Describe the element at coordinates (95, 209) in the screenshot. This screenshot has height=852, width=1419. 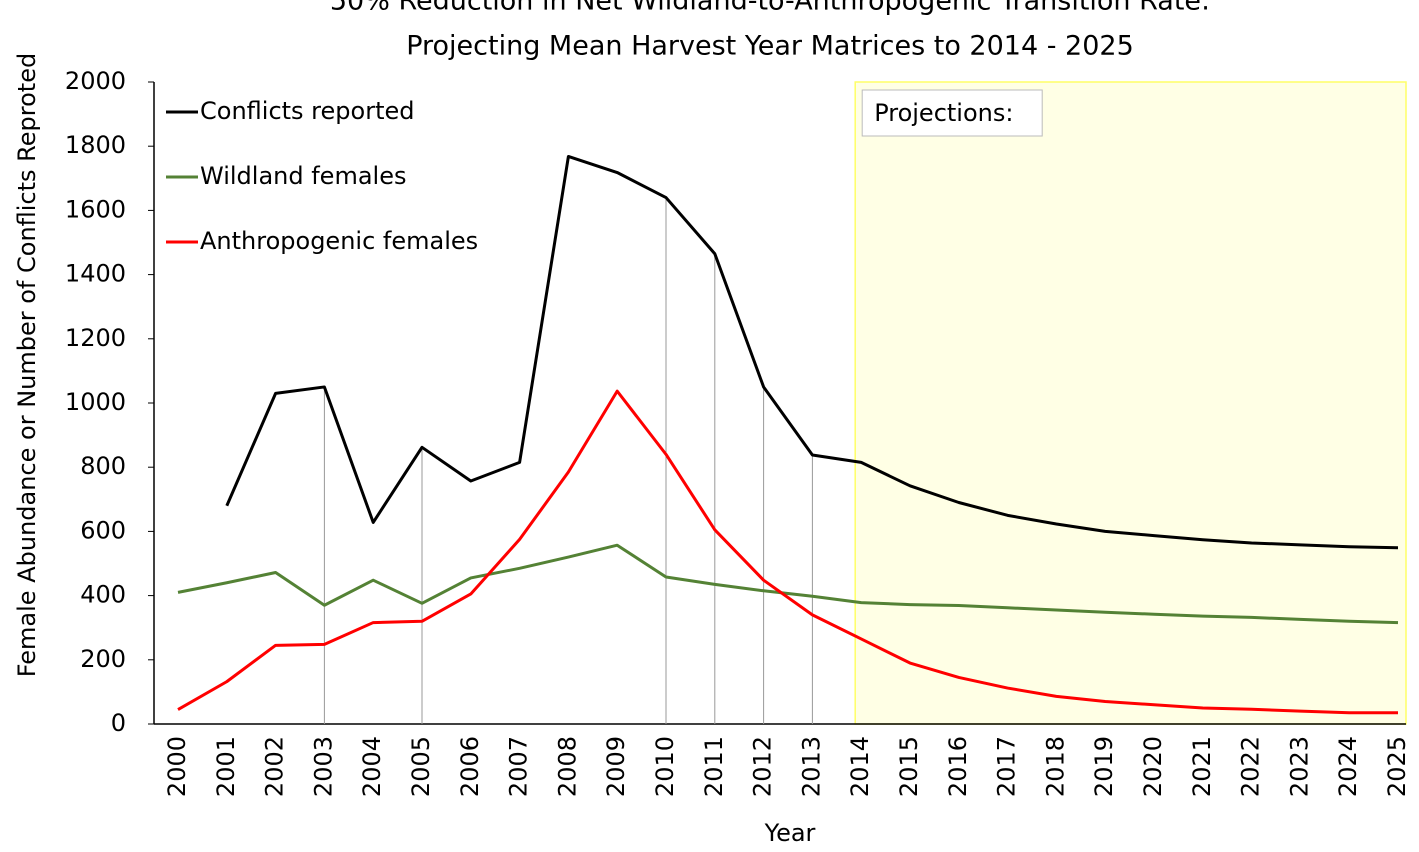
I see `y-tick-label: 1600` at that location.